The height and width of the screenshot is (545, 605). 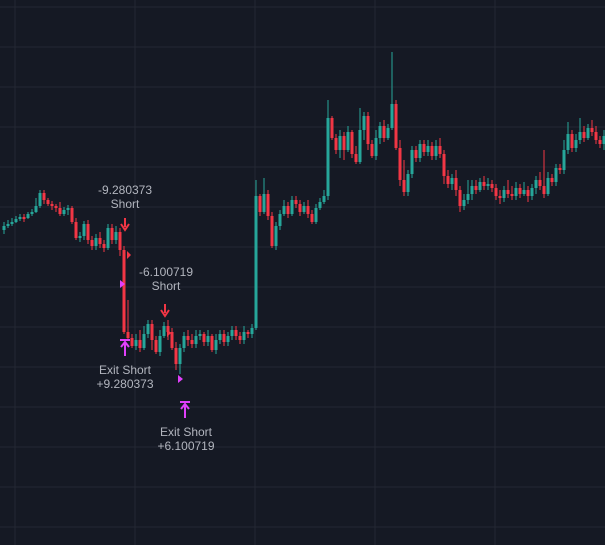 What do you see at coordinates (166, 272) in the screenshot?
I see `entry-2-price-text: -6.100719` at bounding box center [166, 272].